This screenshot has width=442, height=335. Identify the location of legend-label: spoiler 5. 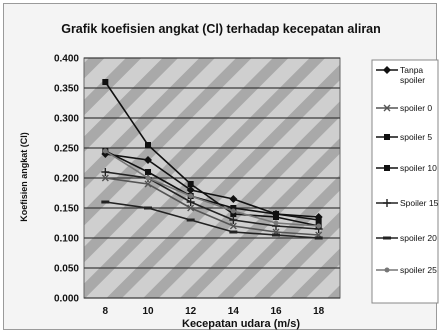
(416, 137).